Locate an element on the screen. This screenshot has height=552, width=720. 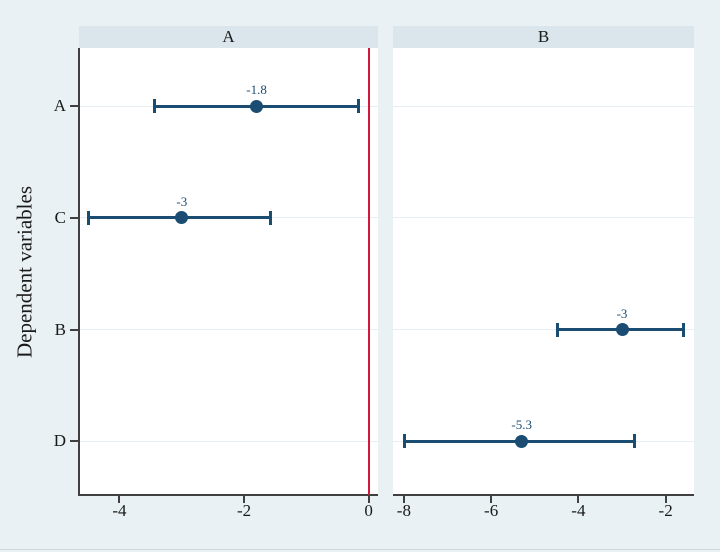
estimate-value-label: -1.8 is located at coordinates (256, 90).